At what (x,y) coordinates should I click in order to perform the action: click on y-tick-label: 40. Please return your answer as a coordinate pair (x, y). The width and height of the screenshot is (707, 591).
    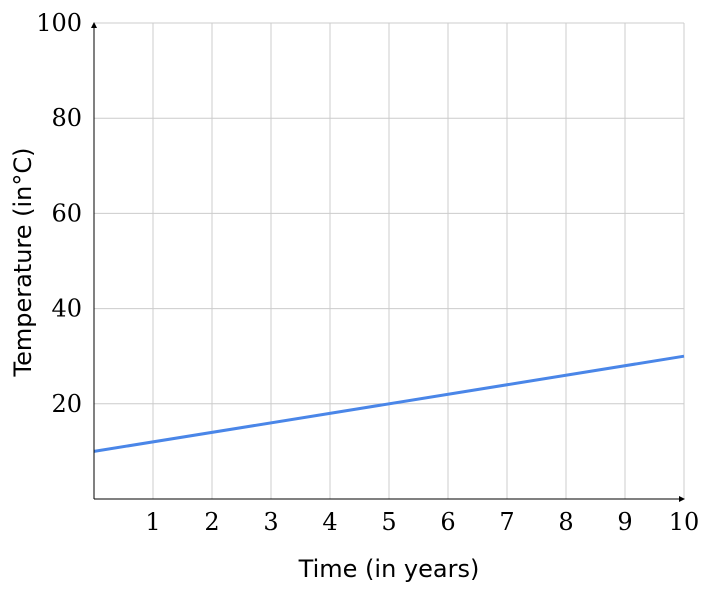
    Looking at the image, I should click on (66, 309).